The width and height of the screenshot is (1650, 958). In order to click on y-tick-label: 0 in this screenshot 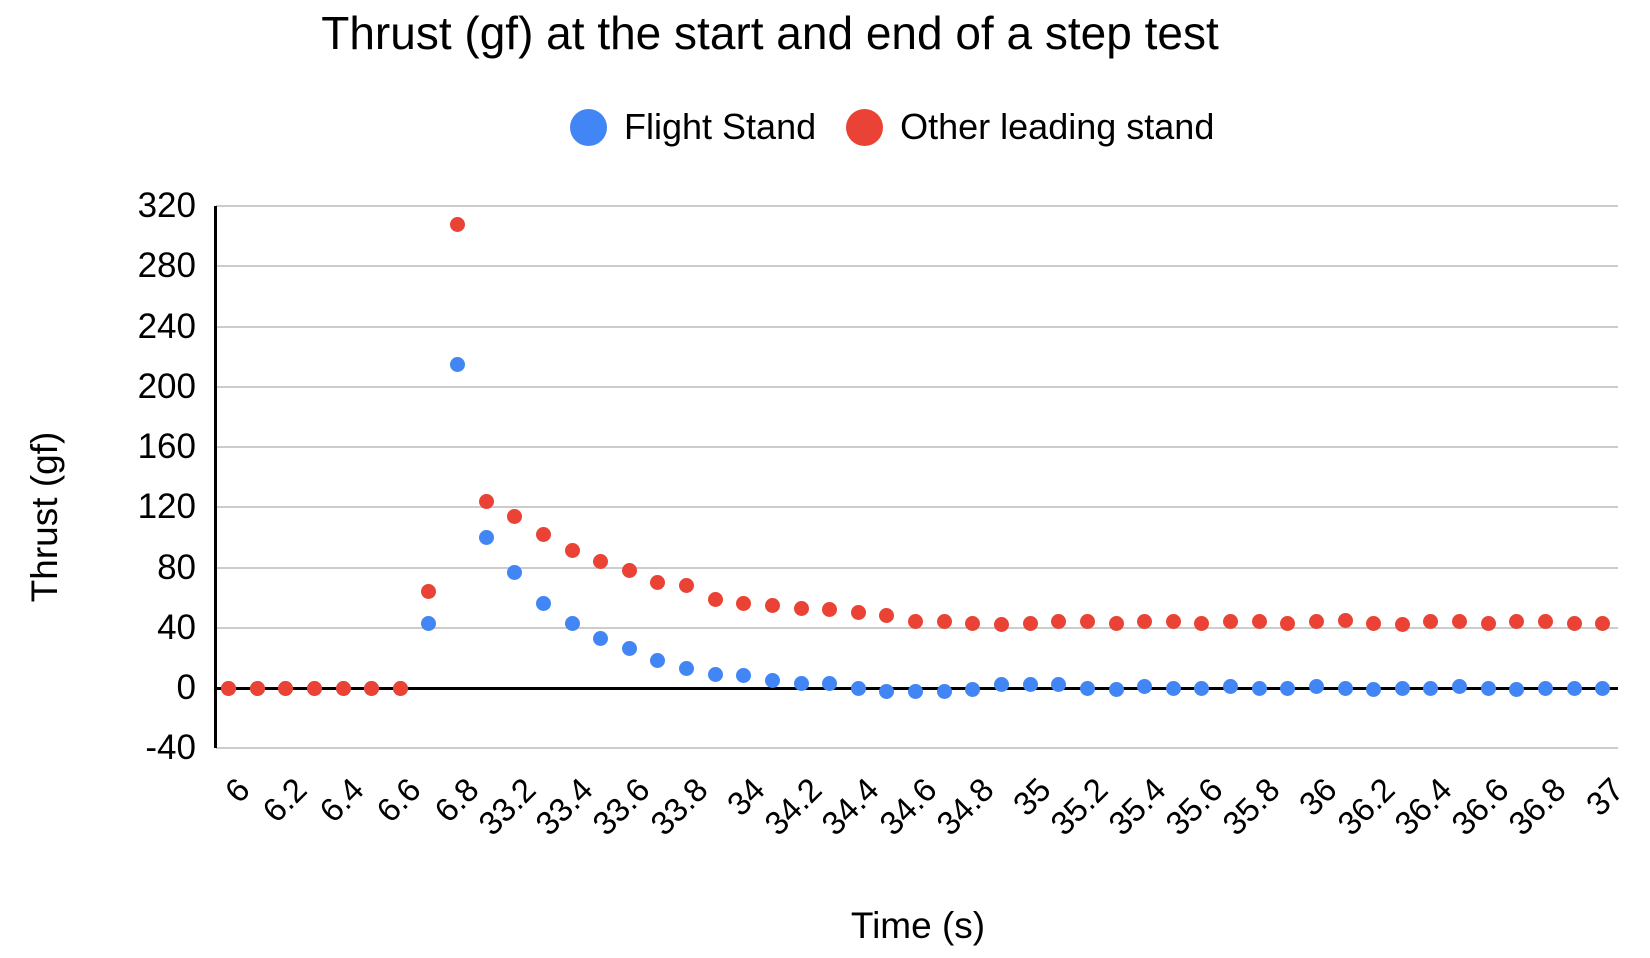, I will do `click(186, 687)`.